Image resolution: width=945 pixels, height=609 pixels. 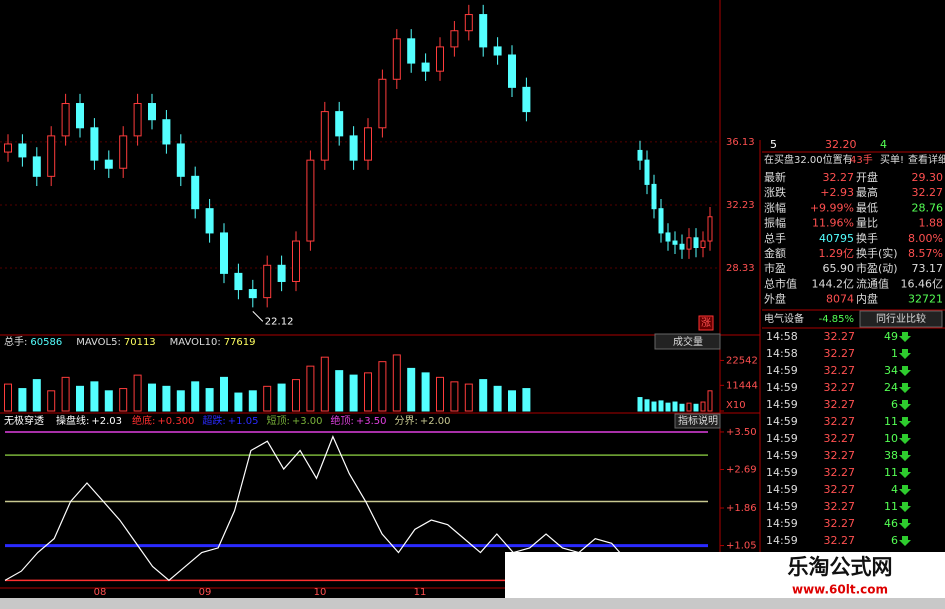 I want to click on quote-label: 市盈, so click(x=775, y=268).